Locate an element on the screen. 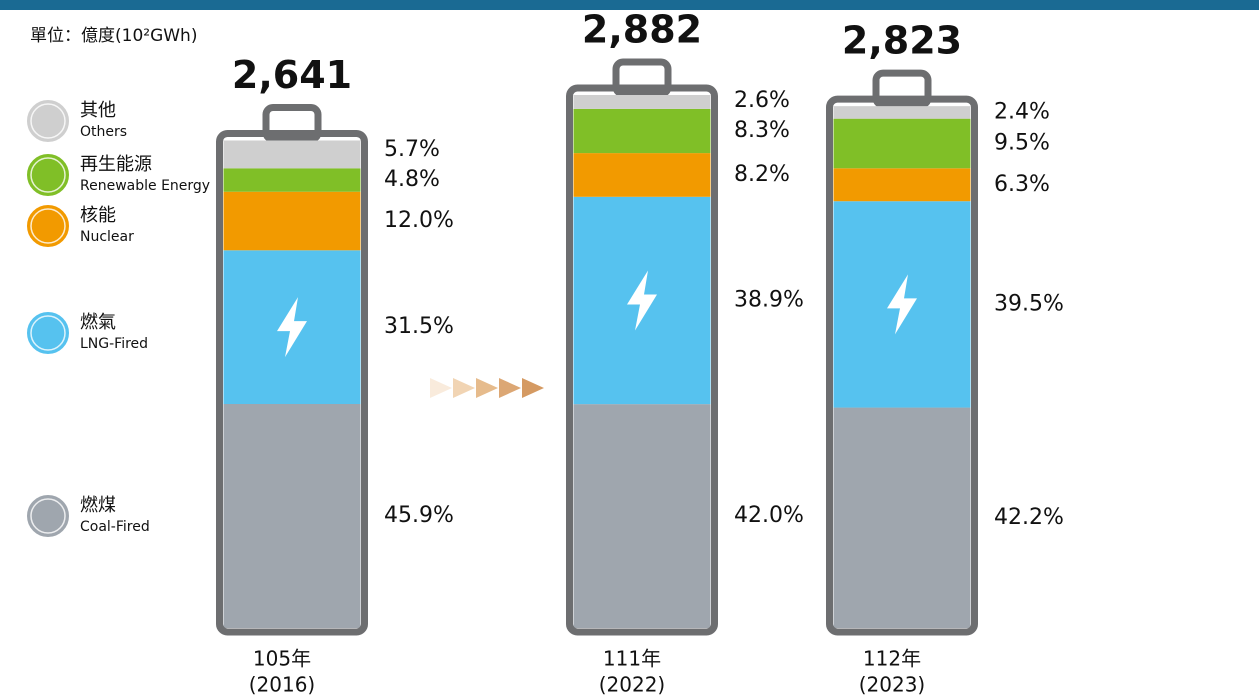 The height and width of the screenshot is (698, 1259). x-tick-label: 112年 is located at coordinates (892, 659).